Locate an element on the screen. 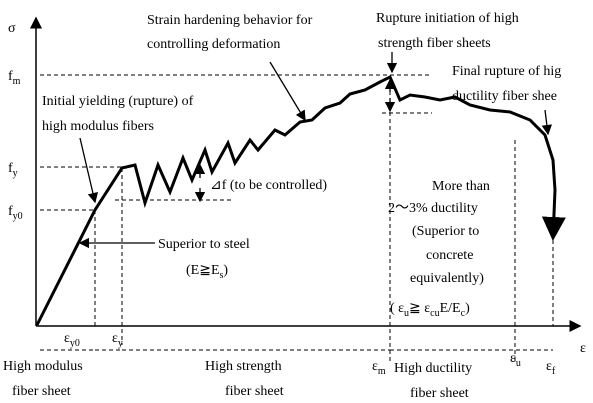 Image resolution: width=593 pixels, height=403 pixels. region-label: High ductility is located at coordinates (433, 368).